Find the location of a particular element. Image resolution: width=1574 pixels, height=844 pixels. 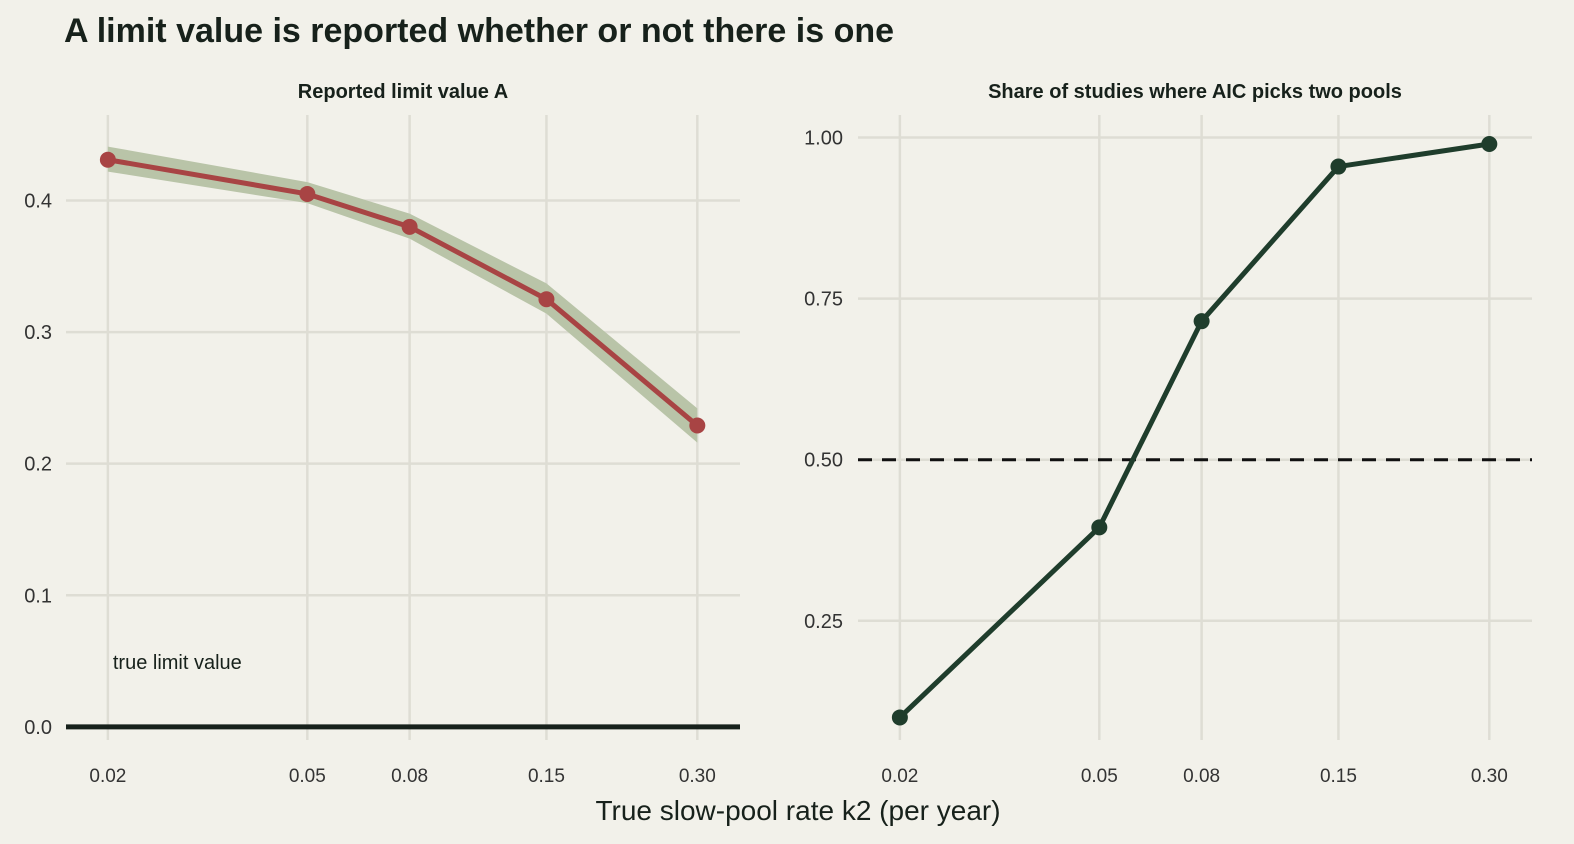

y-tick-label: 0.1 is located at coordinates (38, 596).